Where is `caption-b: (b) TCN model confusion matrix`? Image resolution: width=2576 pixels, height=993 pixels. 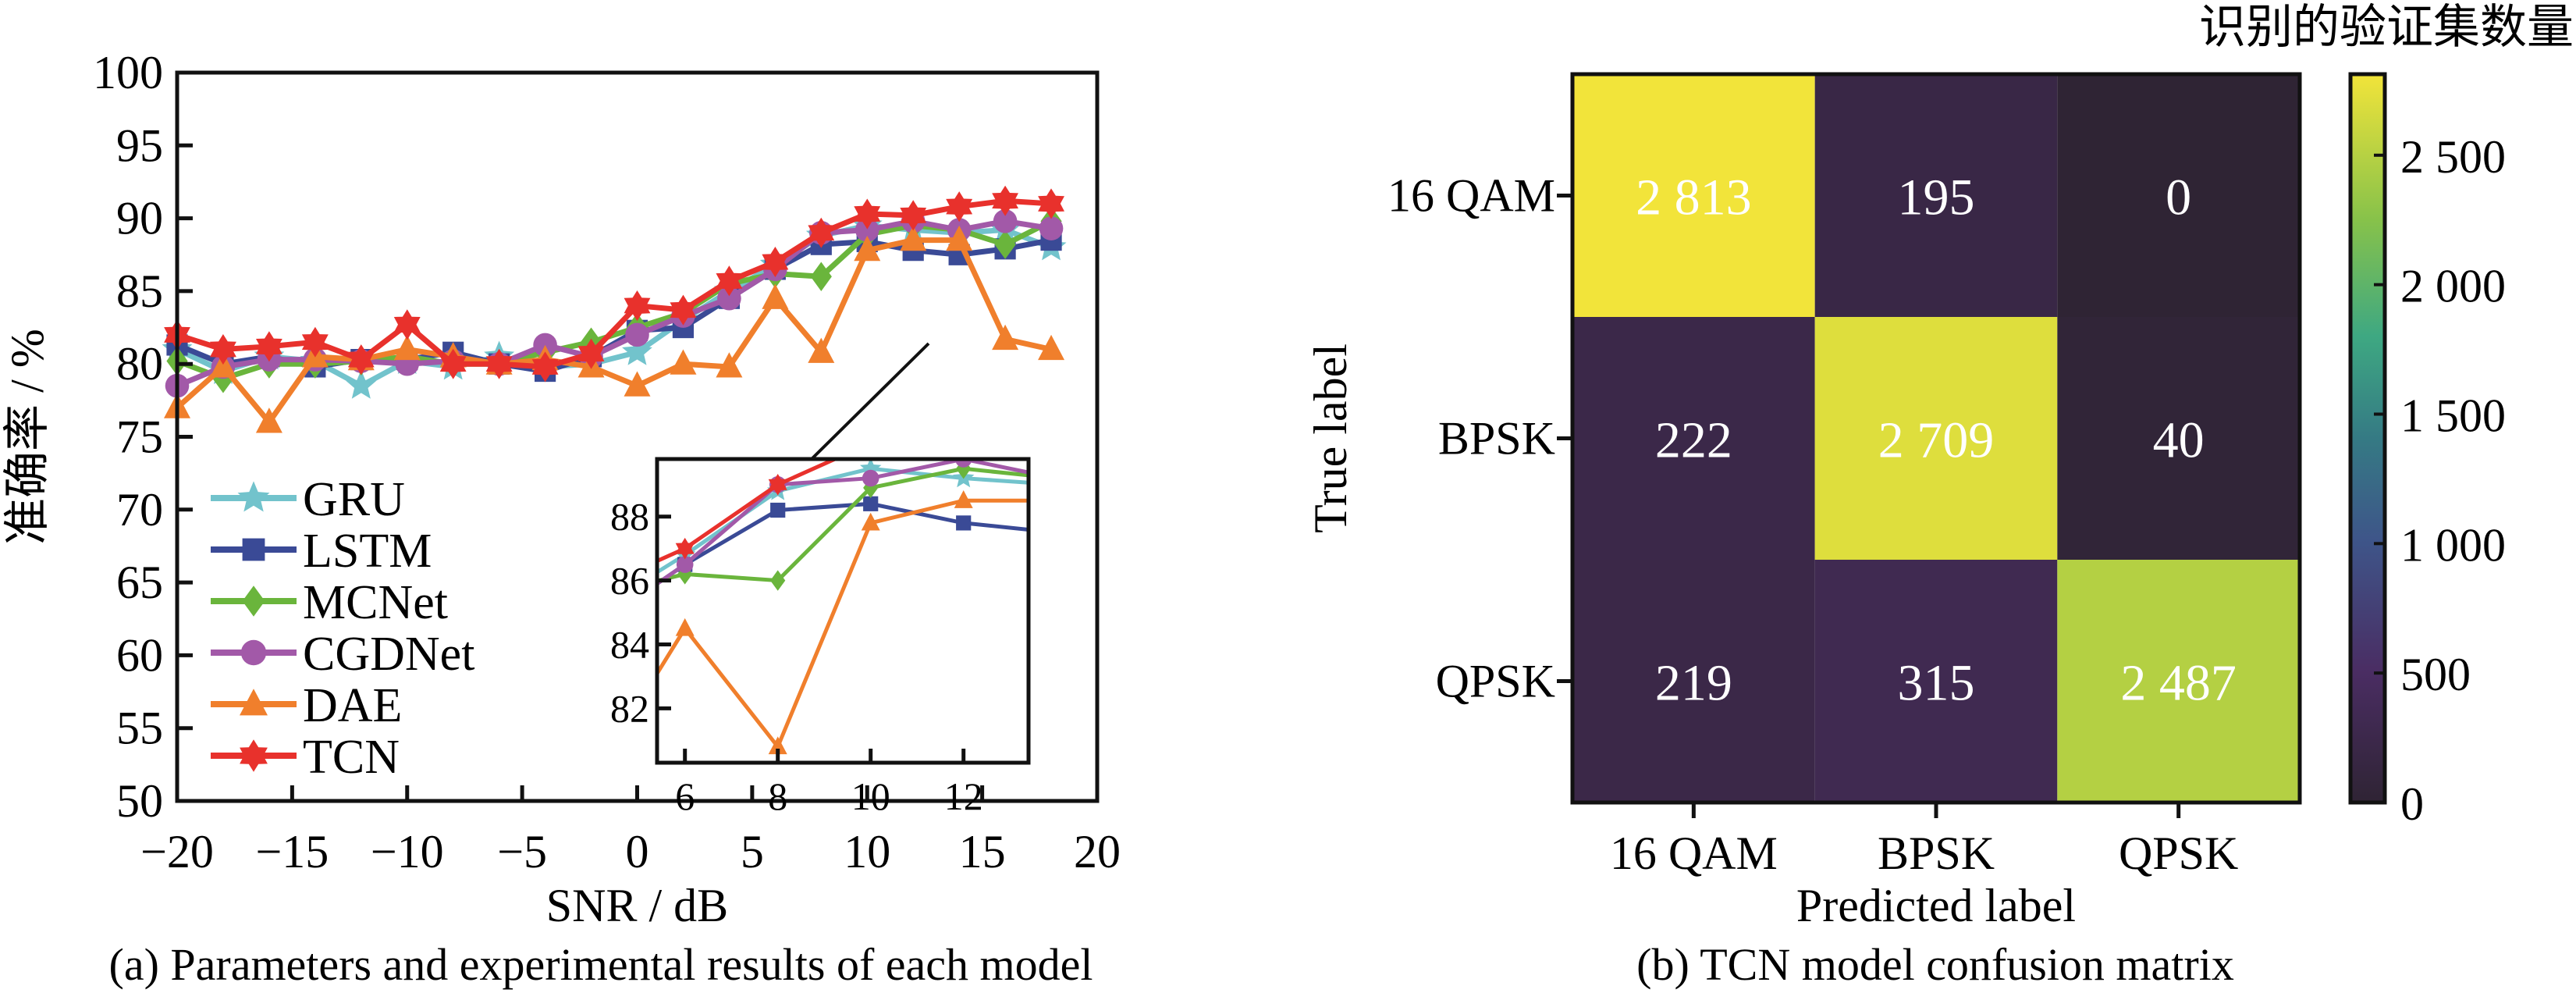 caption-b: (b) TCN model confusion matrix is located at coordinates (1935, 964).